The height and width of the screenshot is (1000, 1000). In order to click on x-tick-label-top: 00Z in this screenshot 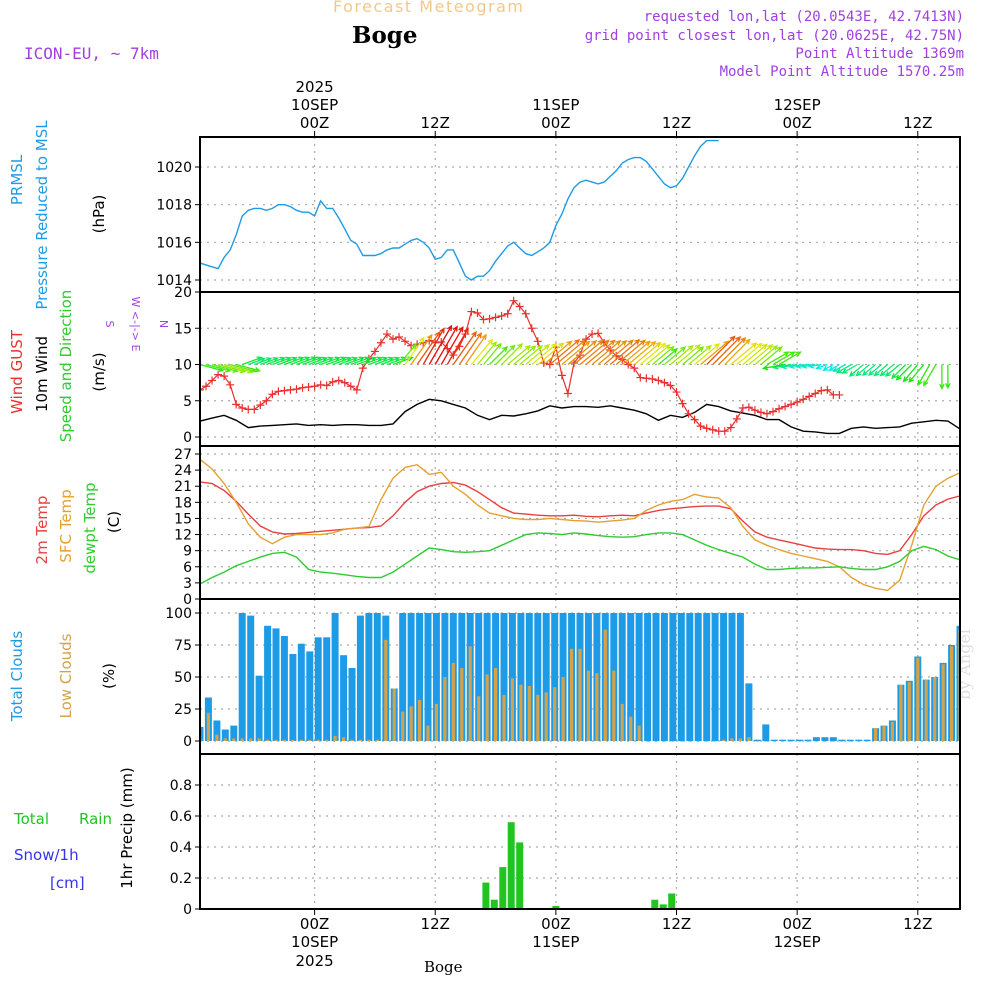, I will do `click(796, 123)`.